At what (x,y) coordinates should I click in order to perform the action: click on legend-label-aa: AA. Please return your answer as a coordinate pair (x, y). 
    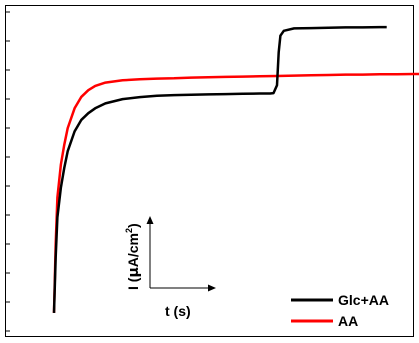
    Looking at the image, I should click on (348, 321).